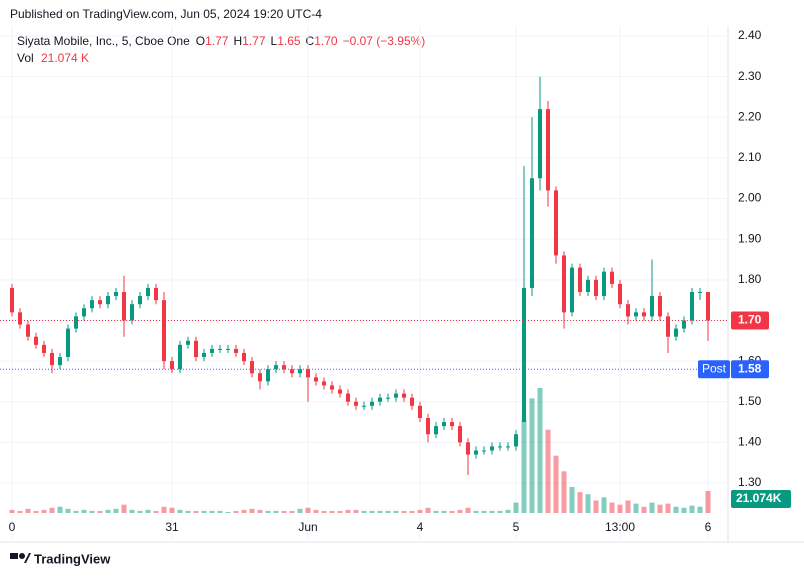 The width and height of the screenshot is (804, 578). Describe the element at coordinates (750, 198) in the screenshot. I see `y-tick-label: 2.00` at that location.